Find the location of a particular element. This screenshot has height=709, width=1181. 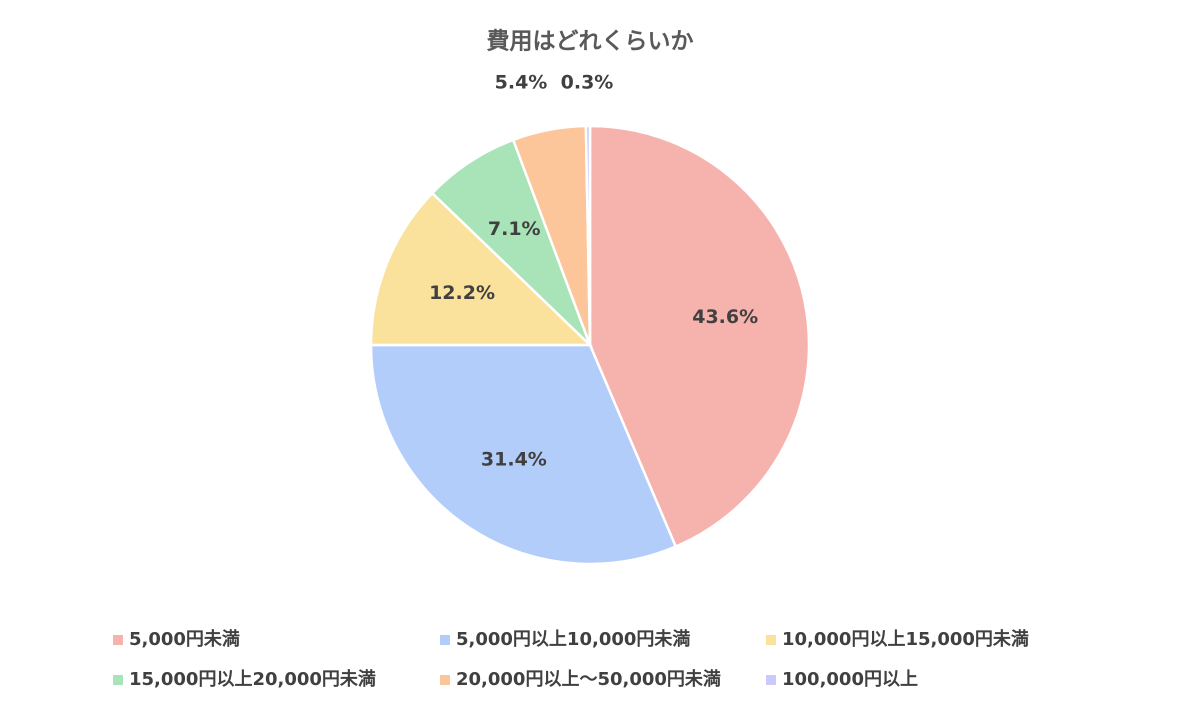

legend-label: 20,000円以上～50,000円未満 is located at coordinates (588, 679).